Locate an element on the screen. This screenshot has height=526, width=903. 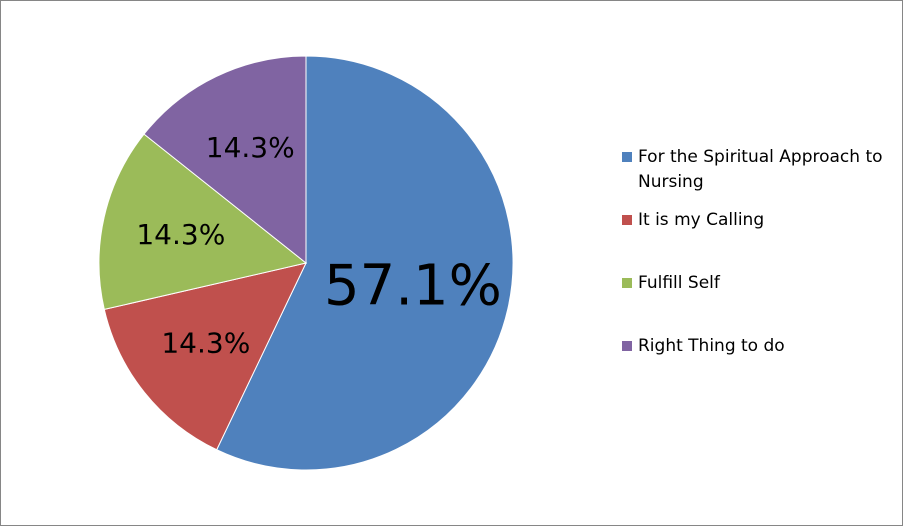
slice-label-spiritual-approach: 57.1% is located at coordinates (413, 285).